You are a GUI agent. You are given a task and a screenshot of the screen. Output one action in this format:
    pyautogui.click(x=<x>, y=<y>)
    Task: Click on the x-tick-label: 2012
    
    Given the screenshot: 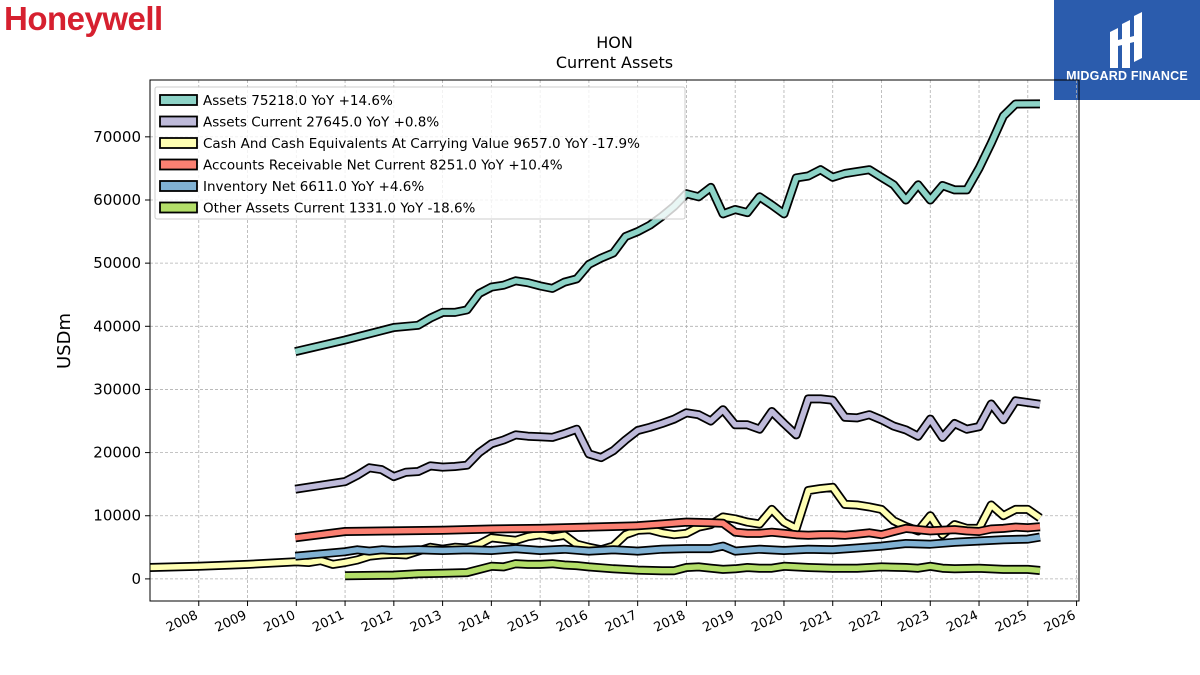 What is the action you would take?
    pyautogui.click(x=377, y=622)
    